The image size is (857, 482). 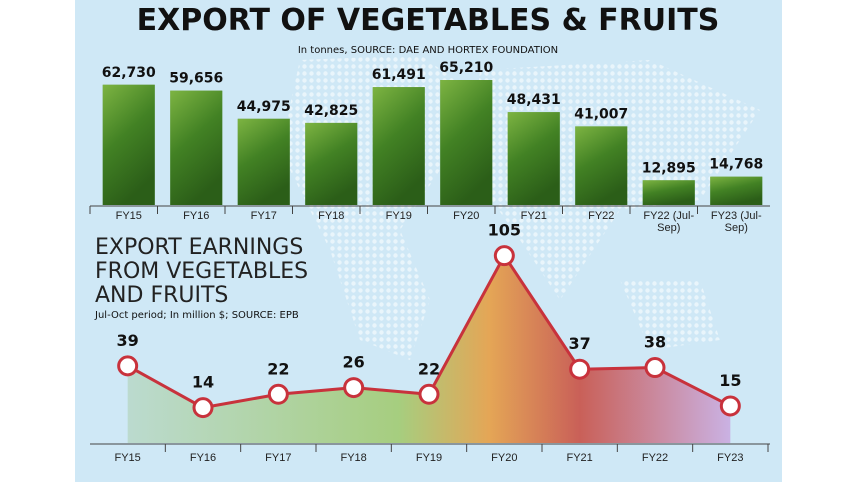 I want to click on data-label: 44,975, so click(x=264, y=107).